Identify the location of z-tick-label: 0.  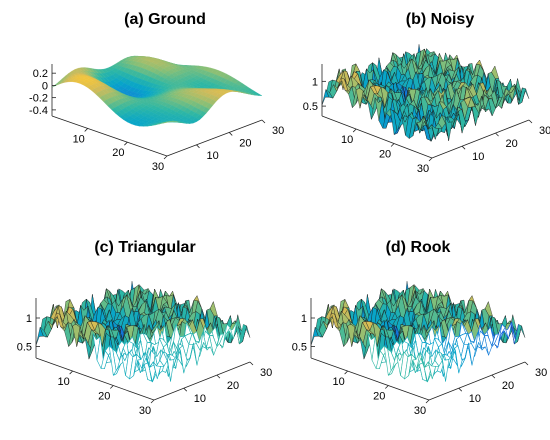
(45, 86).